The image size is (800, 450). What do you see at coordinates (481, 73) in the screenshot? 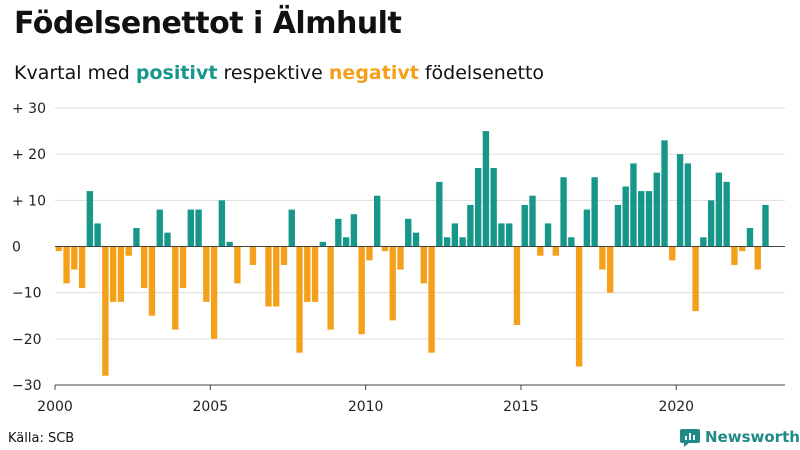
I see `subtitle-suffix: födelsenetto` at bounding box center [481, 73].